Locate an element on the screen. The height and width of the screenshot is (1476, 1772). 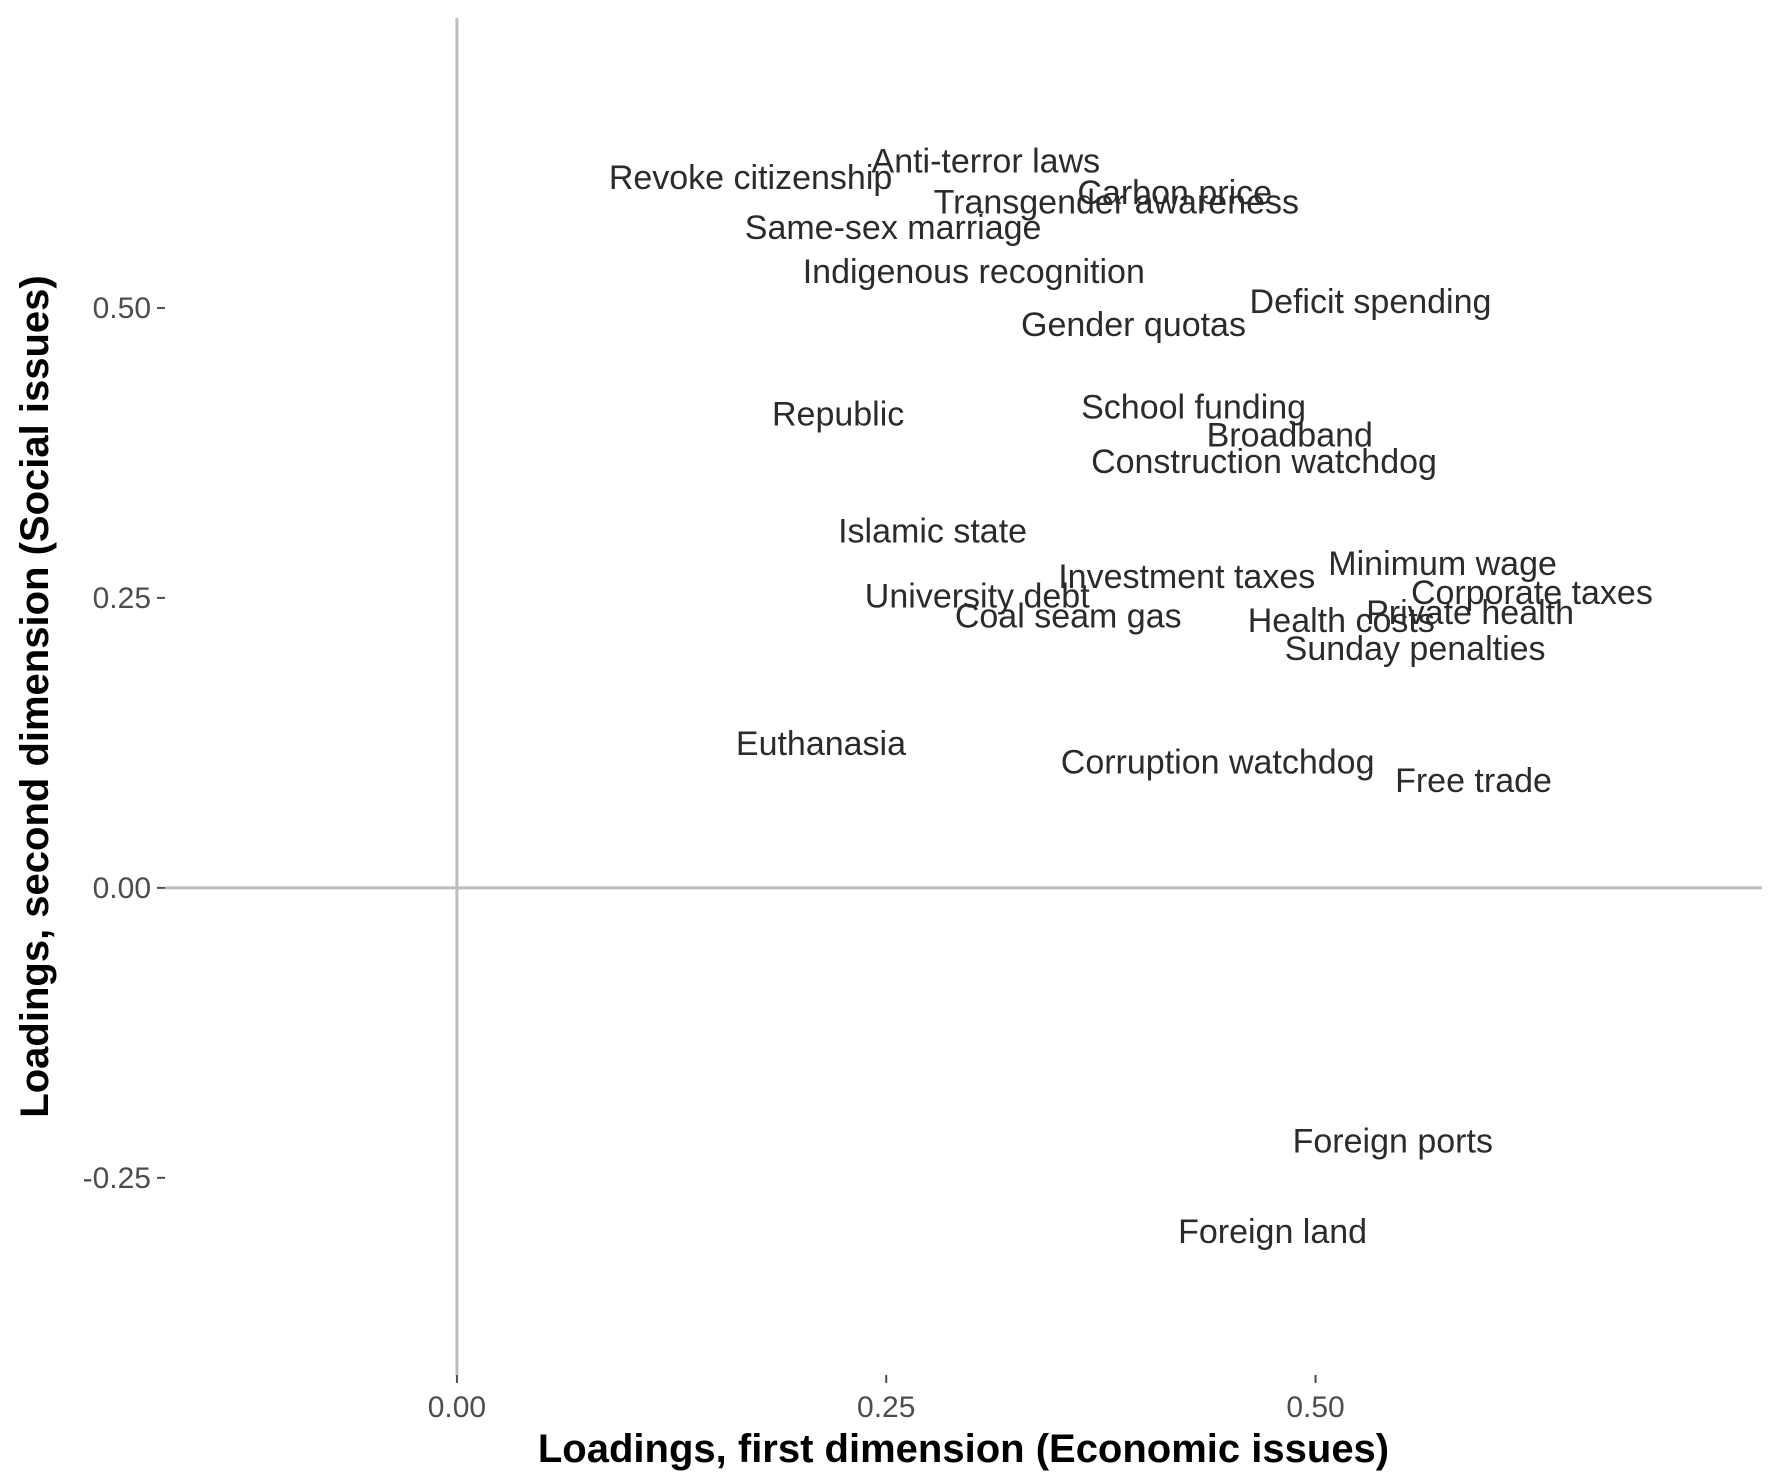
point-label: Gender quotas is located at coordinates (1133, 325).